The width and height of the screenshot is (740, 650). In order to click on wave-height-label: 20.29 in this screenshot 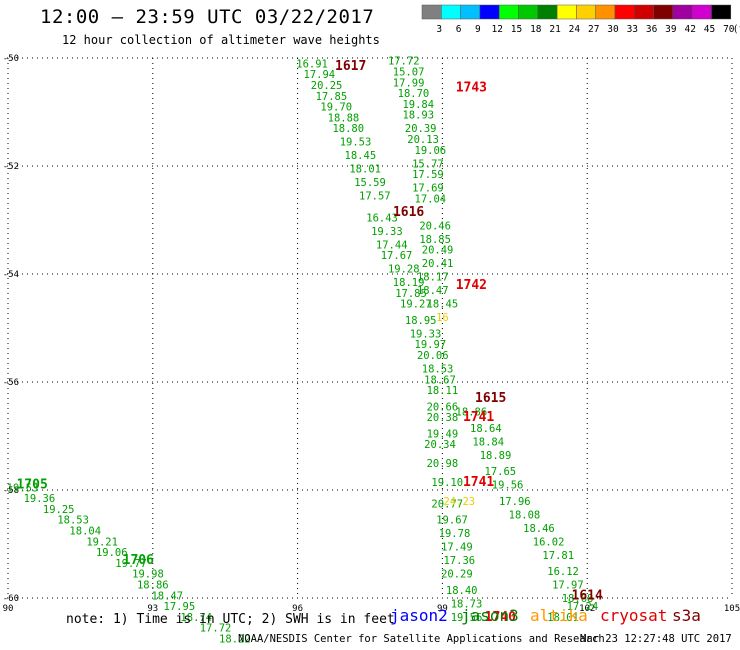, I will do `click(457, 575)`.